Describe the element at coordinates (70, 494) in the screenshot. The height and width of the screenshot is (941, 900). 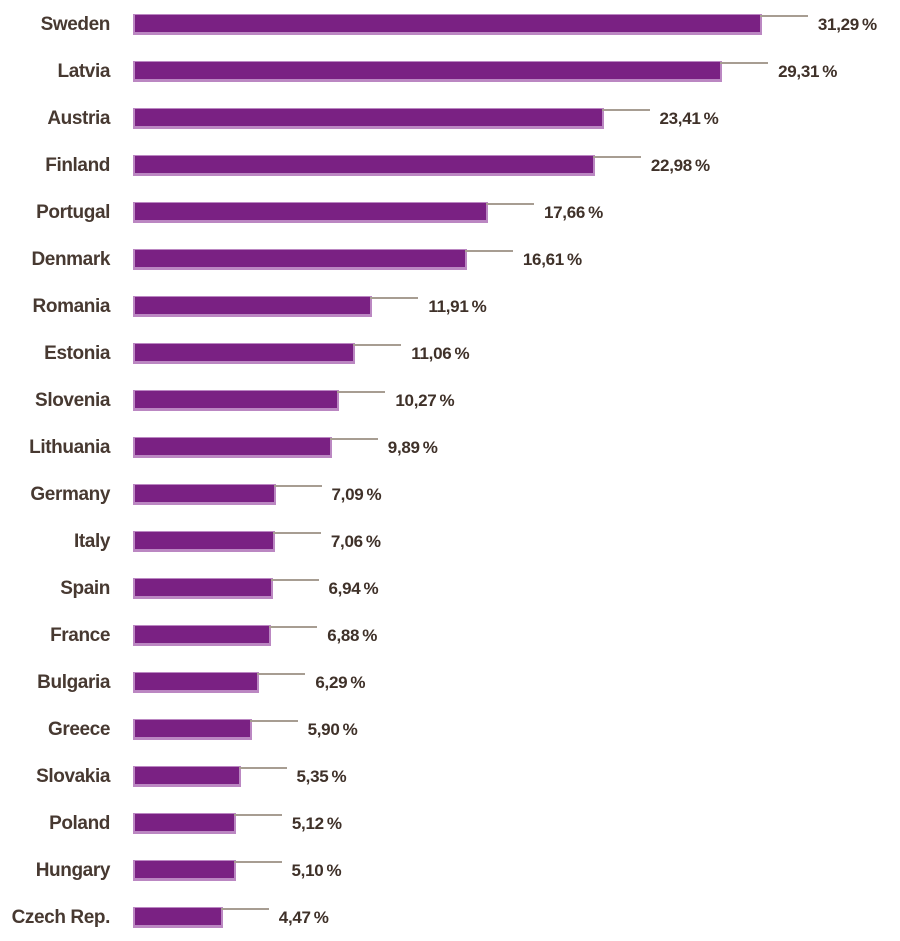
I see `category-label: Germany` at that location.